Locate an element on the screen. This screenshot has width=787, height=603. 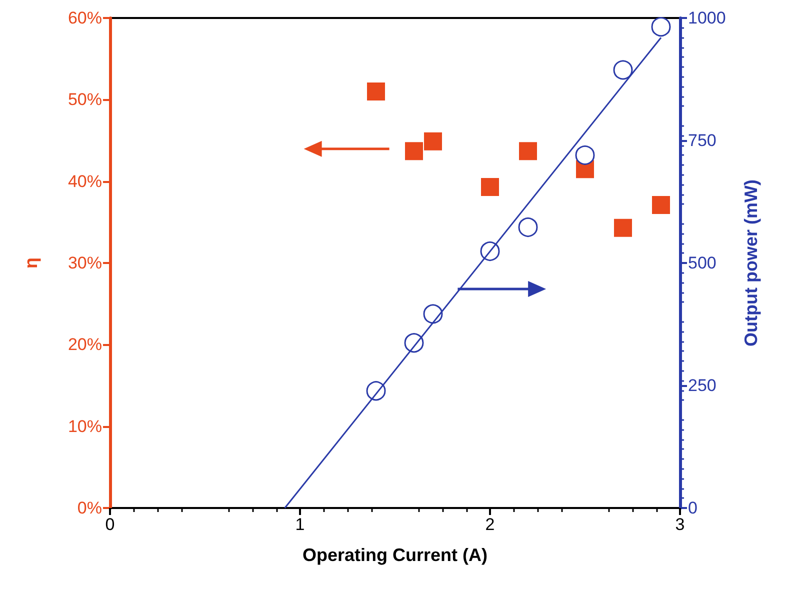
y2-tick-label: 250 is located at coordinates (702, 385).